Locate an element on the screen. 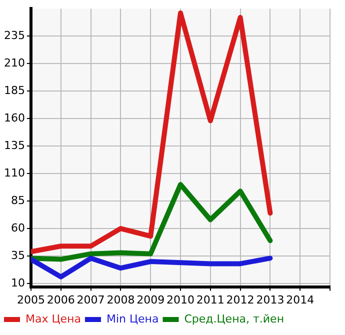 This screenshot has width=345, height=335. x-tick-label: 2007 is located at coordinates (90, 299).